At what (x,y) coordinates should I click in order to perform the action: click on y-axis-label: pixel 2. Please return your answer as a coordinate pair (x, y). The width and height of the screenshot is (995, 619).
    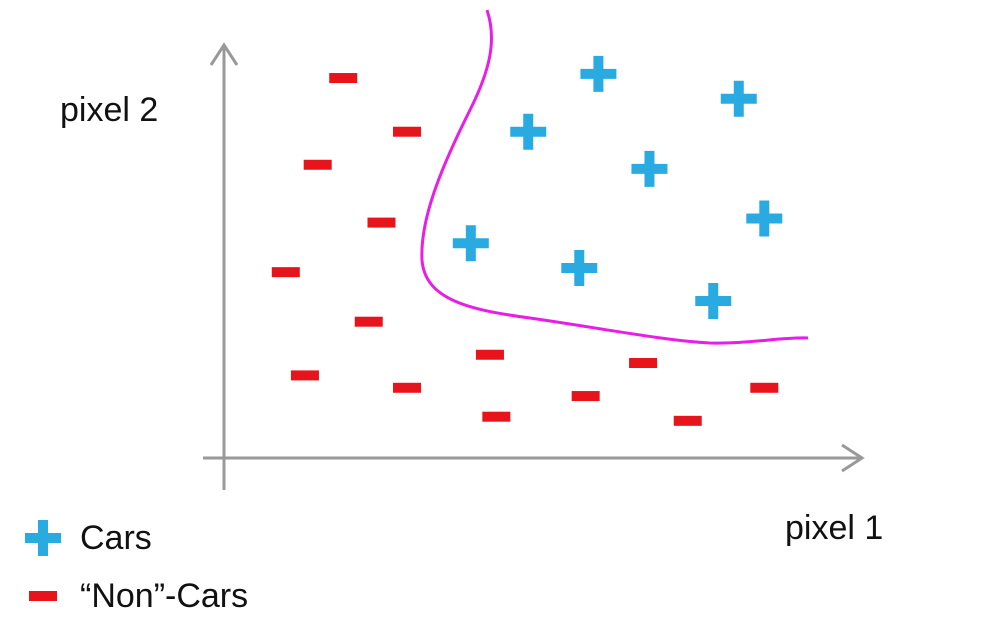
    Looking at the image, I should click on (109, 110).